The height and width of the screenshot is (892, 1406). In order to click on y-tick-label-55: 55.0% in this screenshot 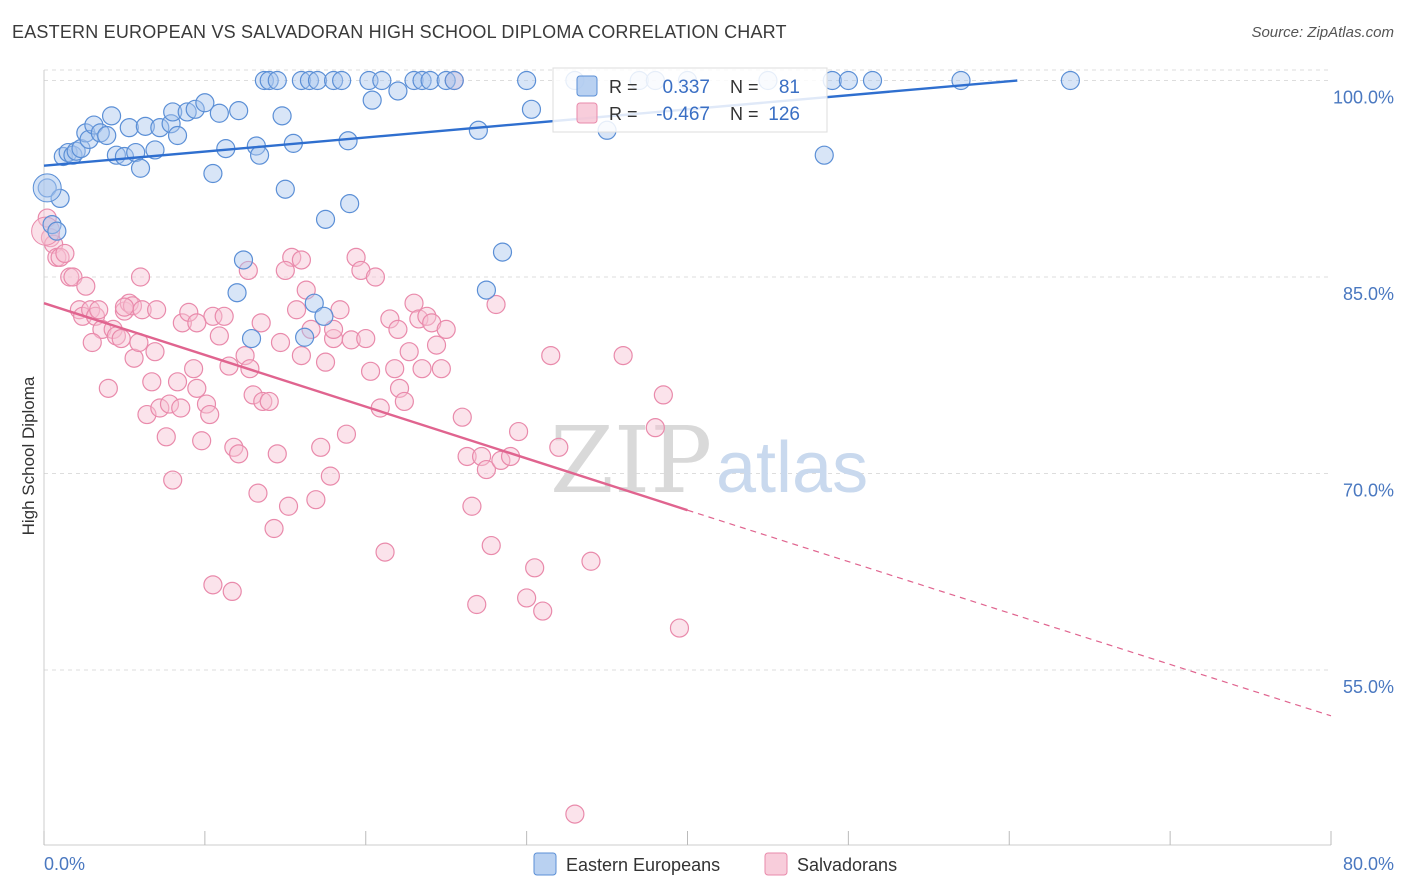, I will do `click(1368, 687)`.